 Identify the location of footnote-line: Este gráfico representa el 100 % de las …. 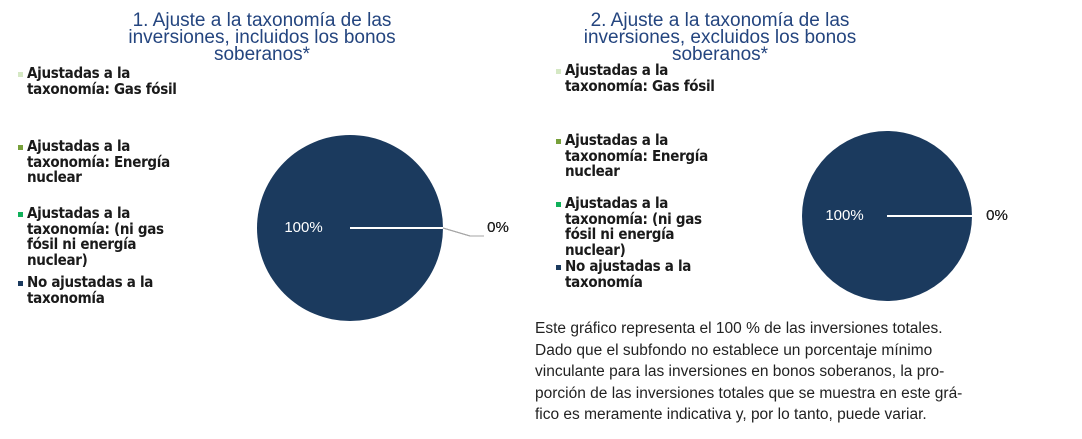
(739, 328).